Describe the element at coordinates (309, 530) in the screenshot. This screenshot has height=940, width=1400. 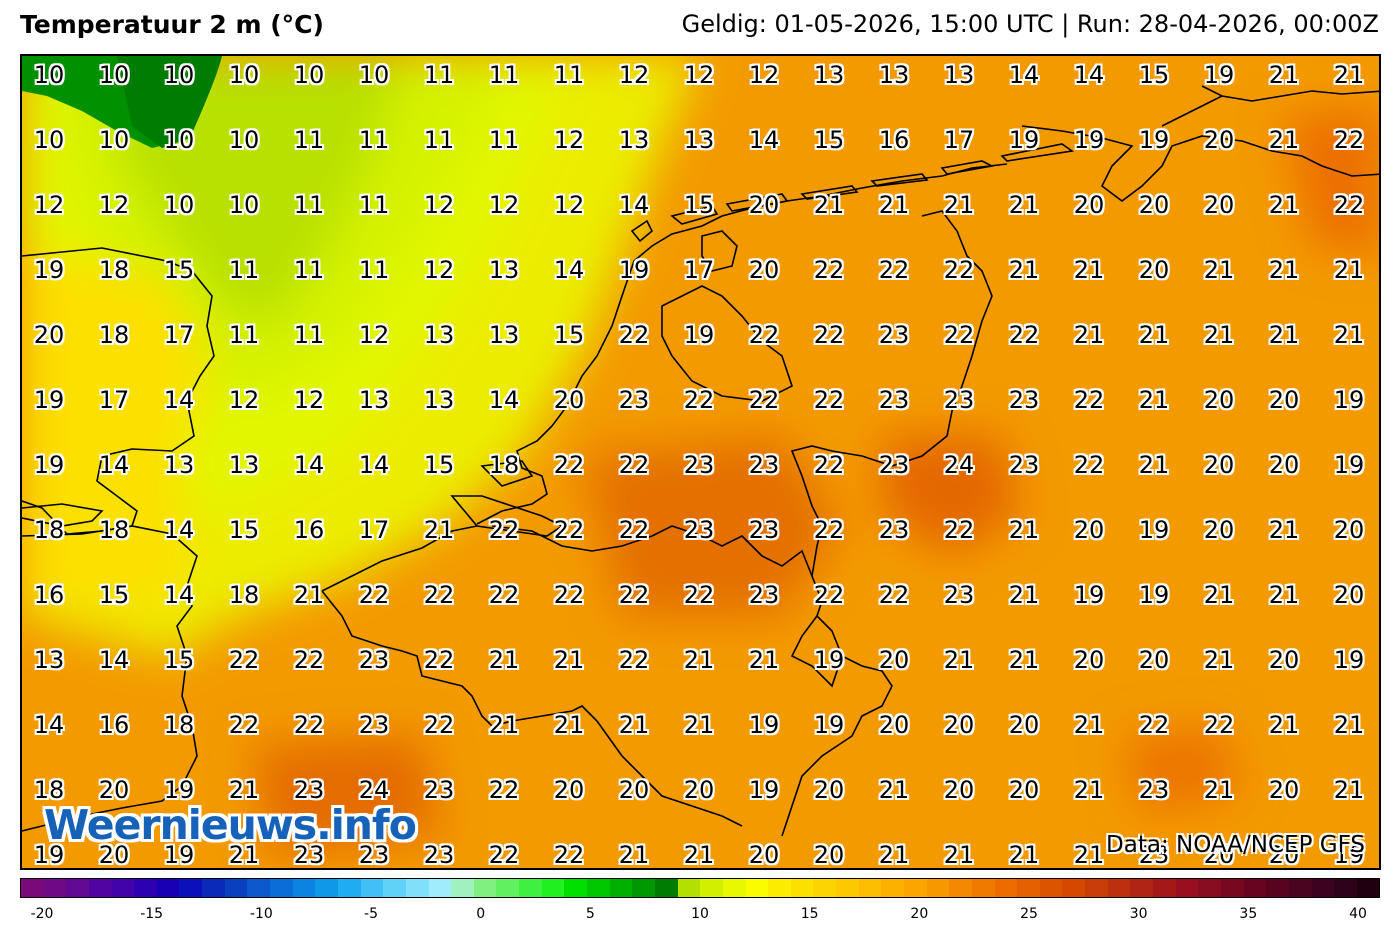
I see `grid-value: 16` at that location.